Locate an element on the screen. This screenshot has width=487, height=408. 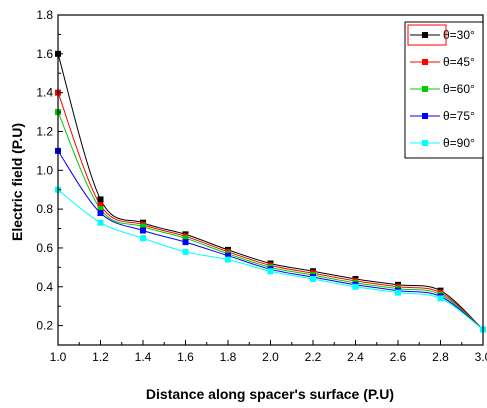
y-tick-label: 0.2 is located at coordinates (44, 326).